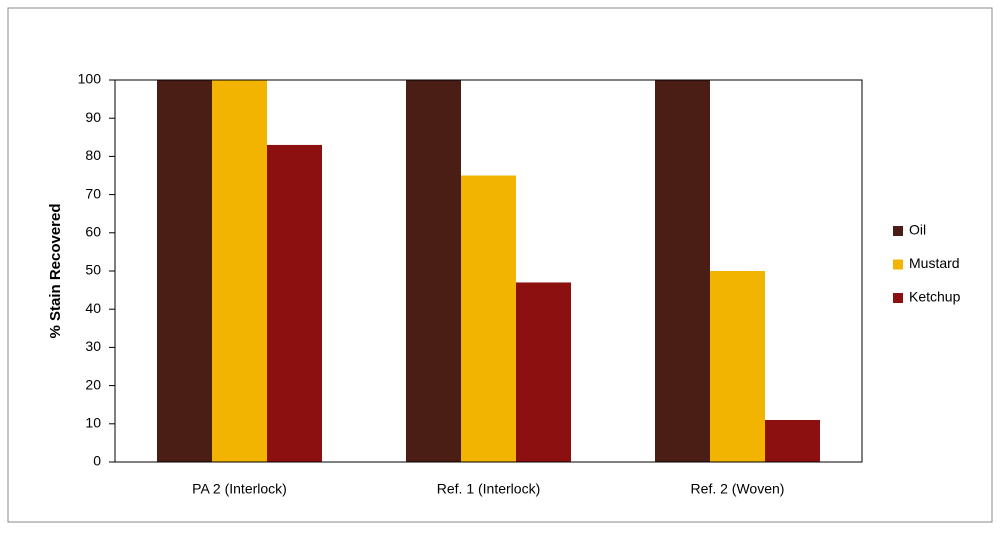 This screenshot has height=533, width=1000. Describe the element at coordinates (934, 263) in the screenshot. I see `legend-label: Mustard` at that location.